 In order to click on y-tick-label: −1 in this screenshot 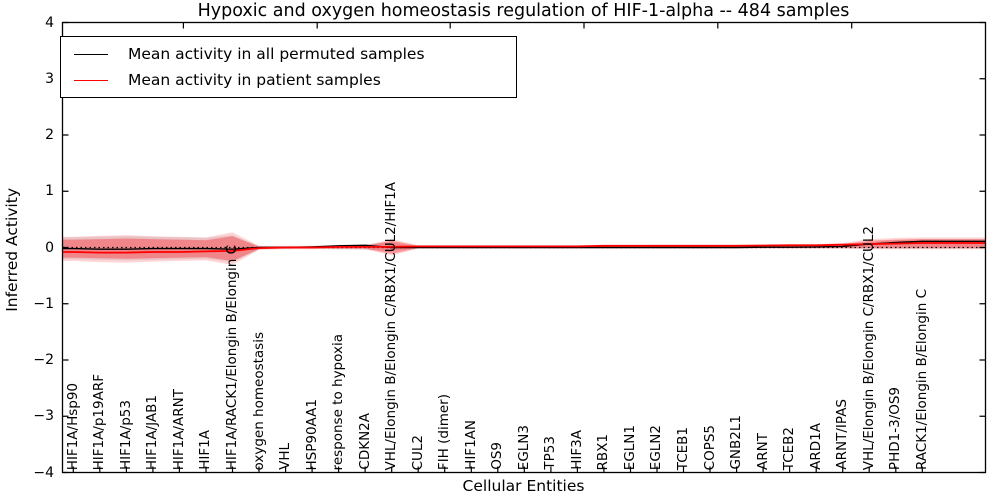, I will do `click(43, 303)`.